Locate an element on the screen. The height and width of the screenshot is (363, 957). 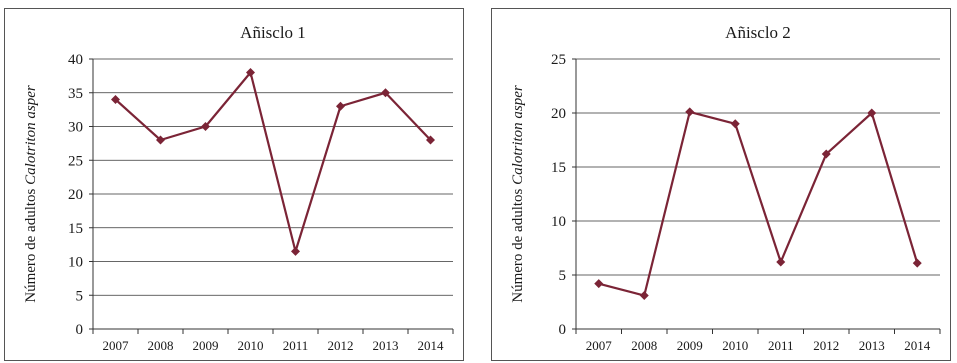
chart-title: Añisclo 1 is located at coordinates (273, 32).